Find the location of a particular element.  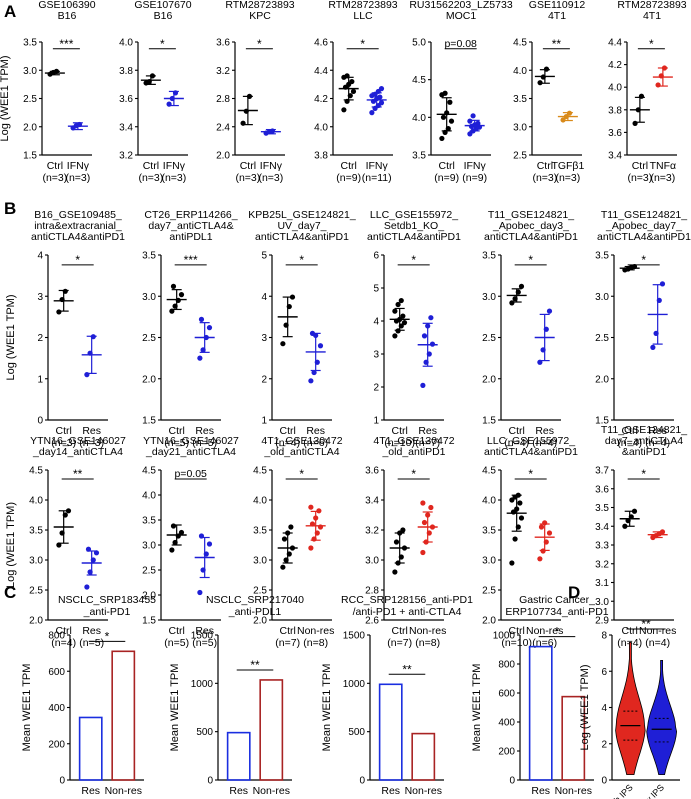

y-tick-label: 2 is located at coordinates (376, 388).